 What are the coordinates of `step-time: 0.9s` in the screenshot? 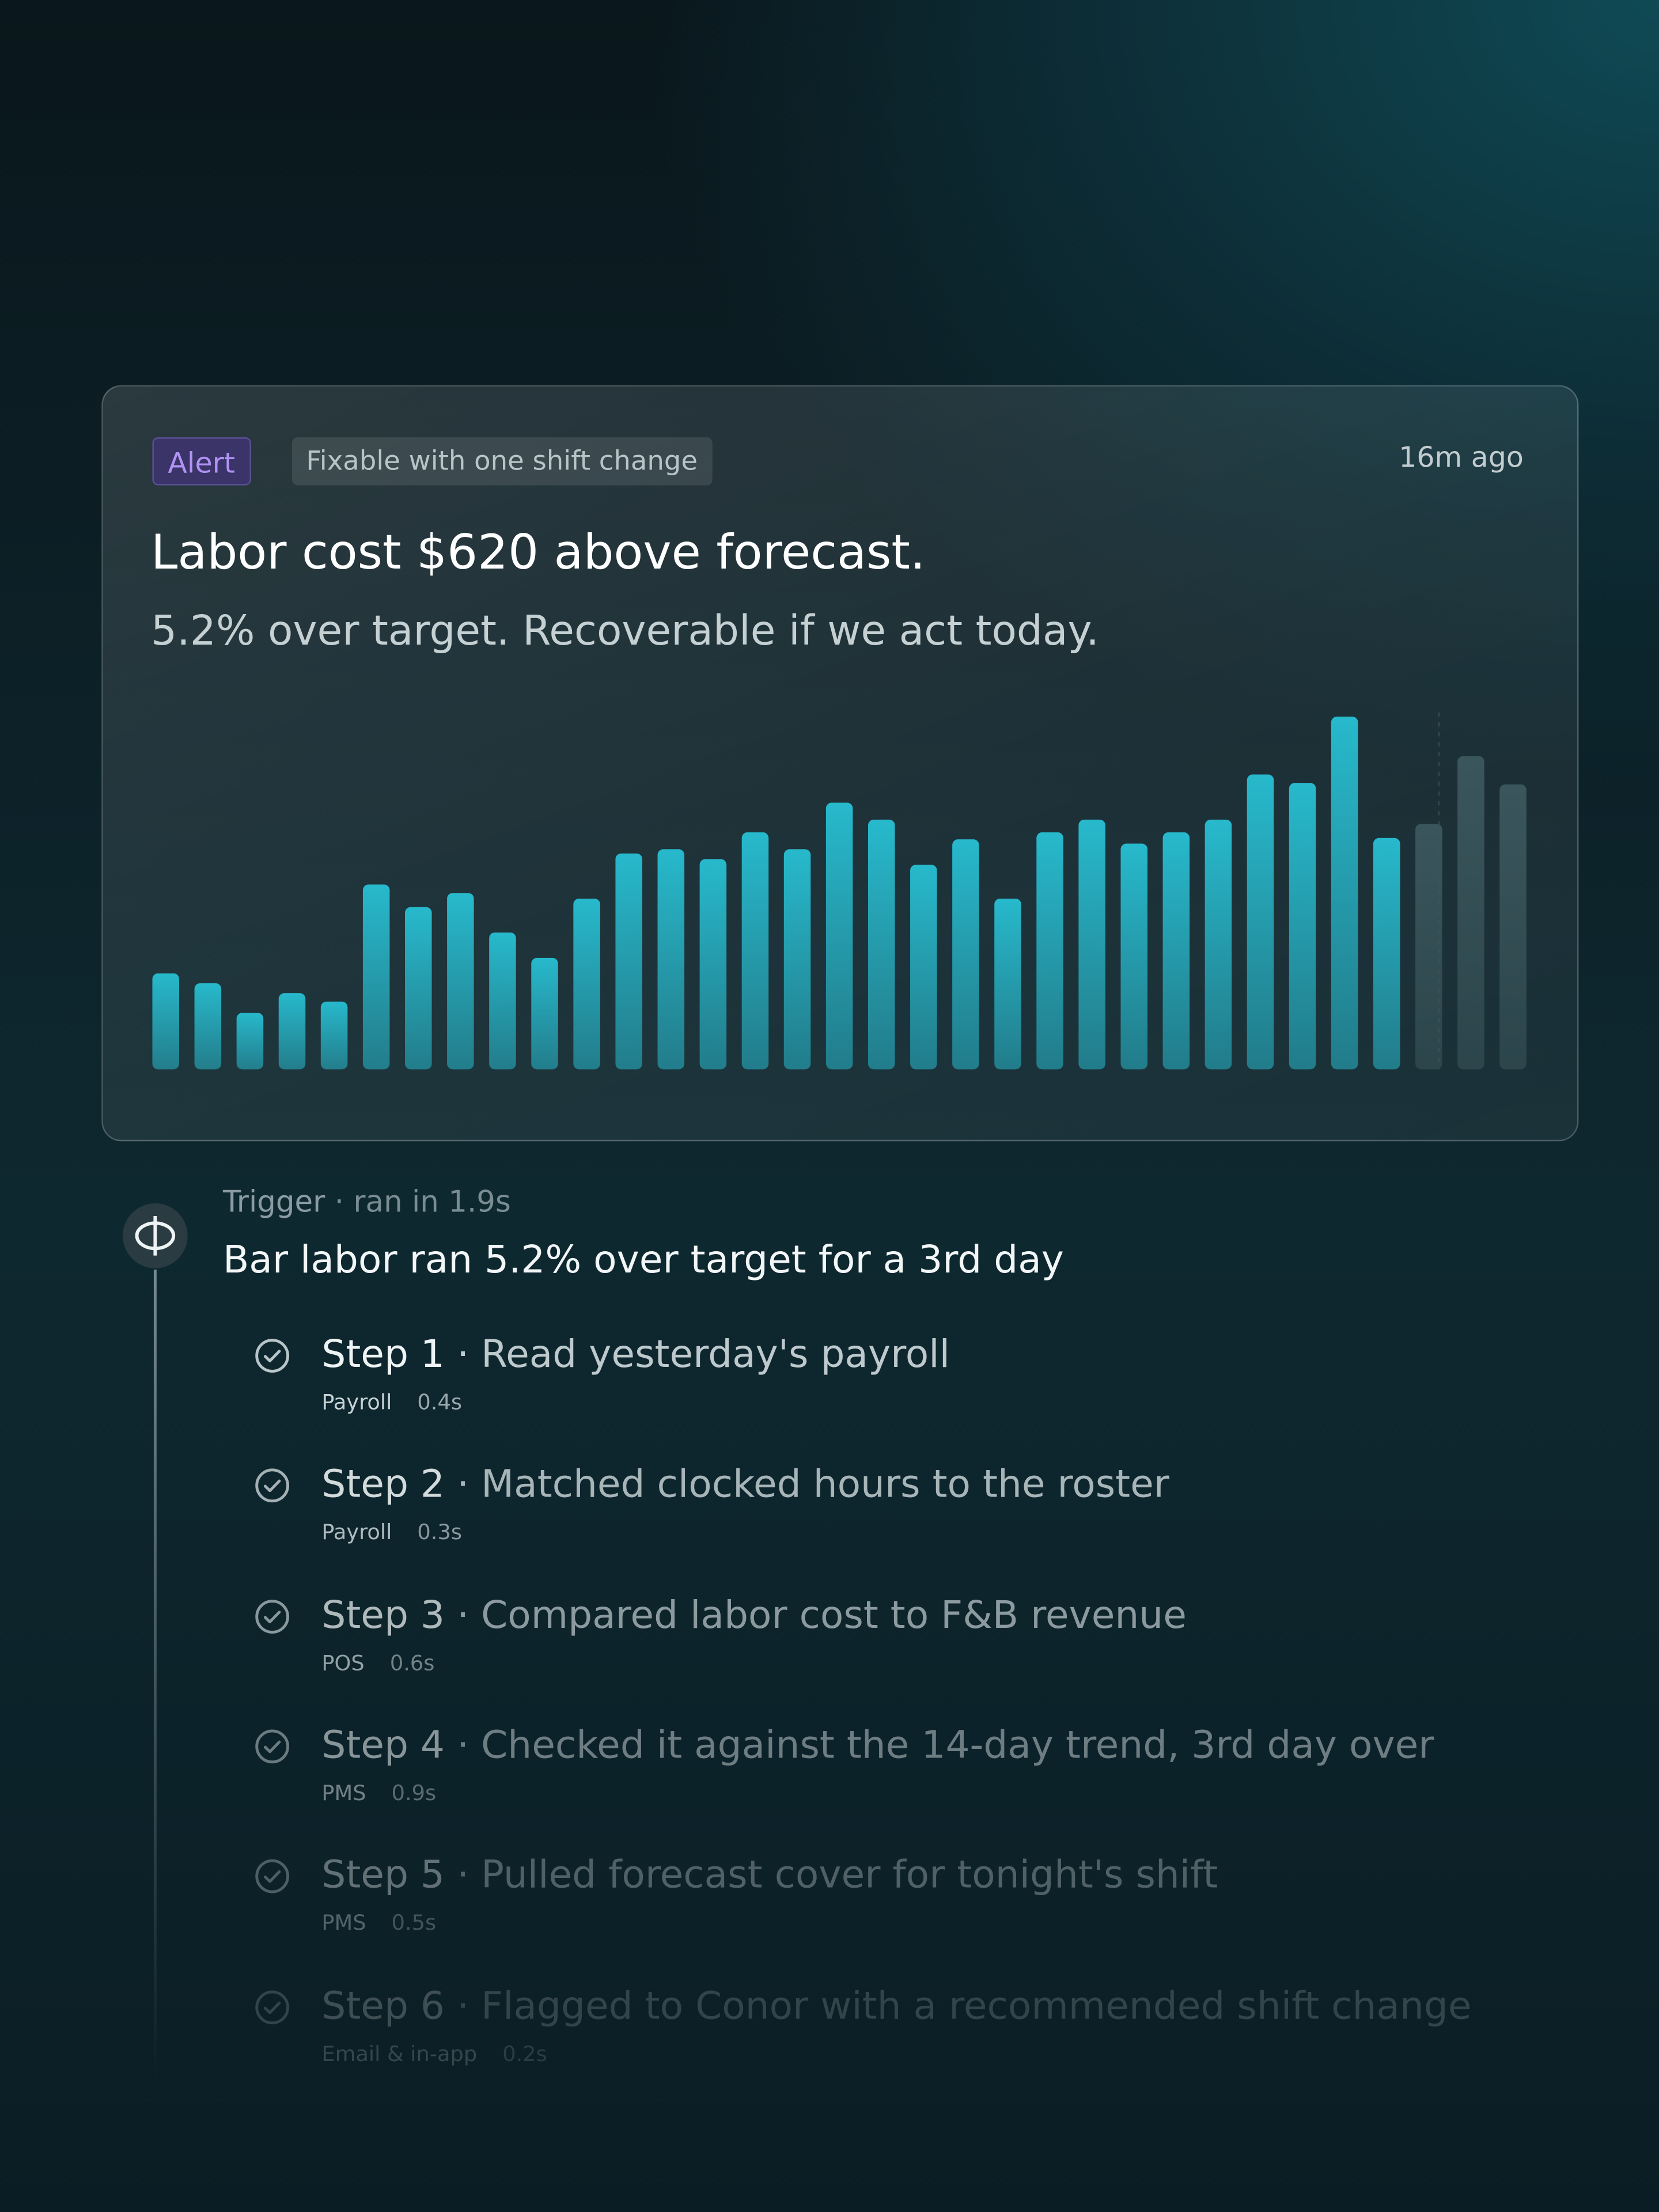 It's located at (414, 1793).